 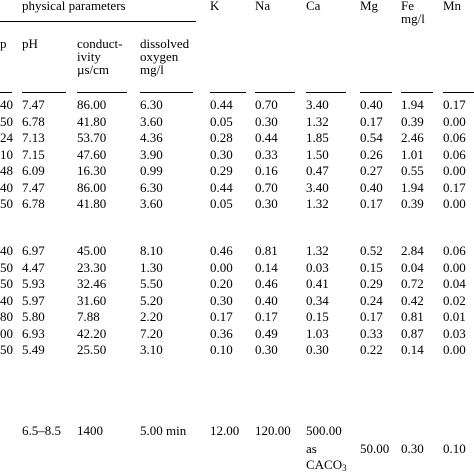 I want to click on cell-fe: 0.04, so click(x=412, y=267).